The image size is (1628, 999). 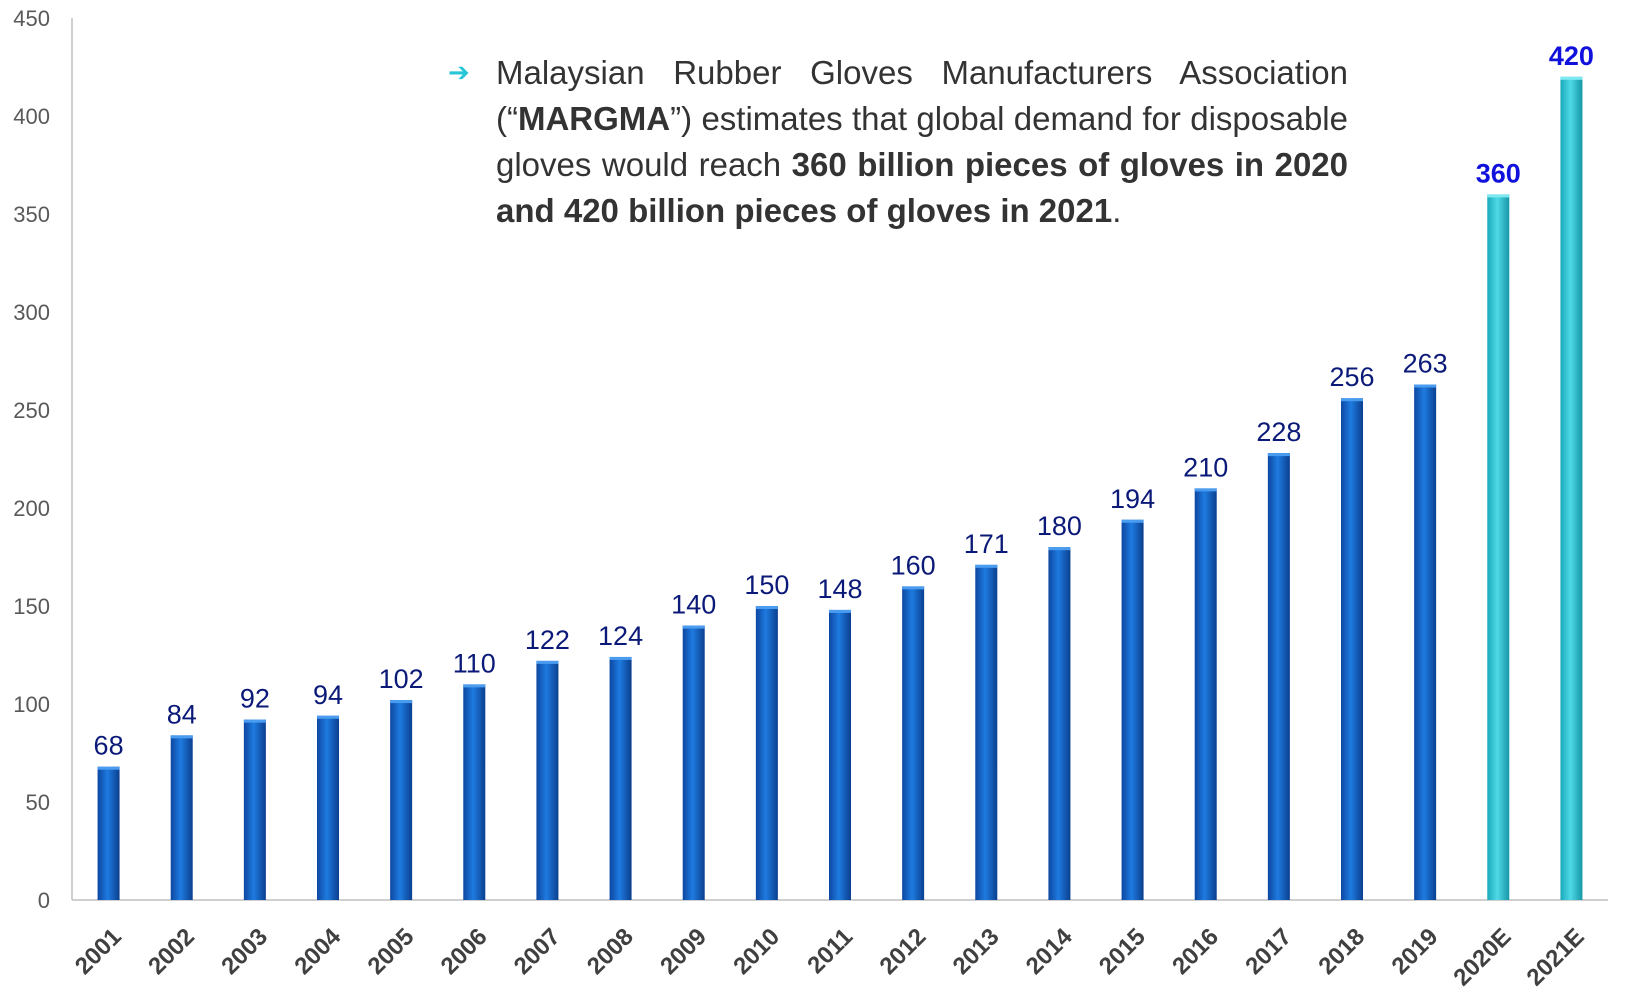 What do you see at coordinates (976, 951) in the screenshot?
I see `x-tick-label: 2013` at bounding box center [976, 951].